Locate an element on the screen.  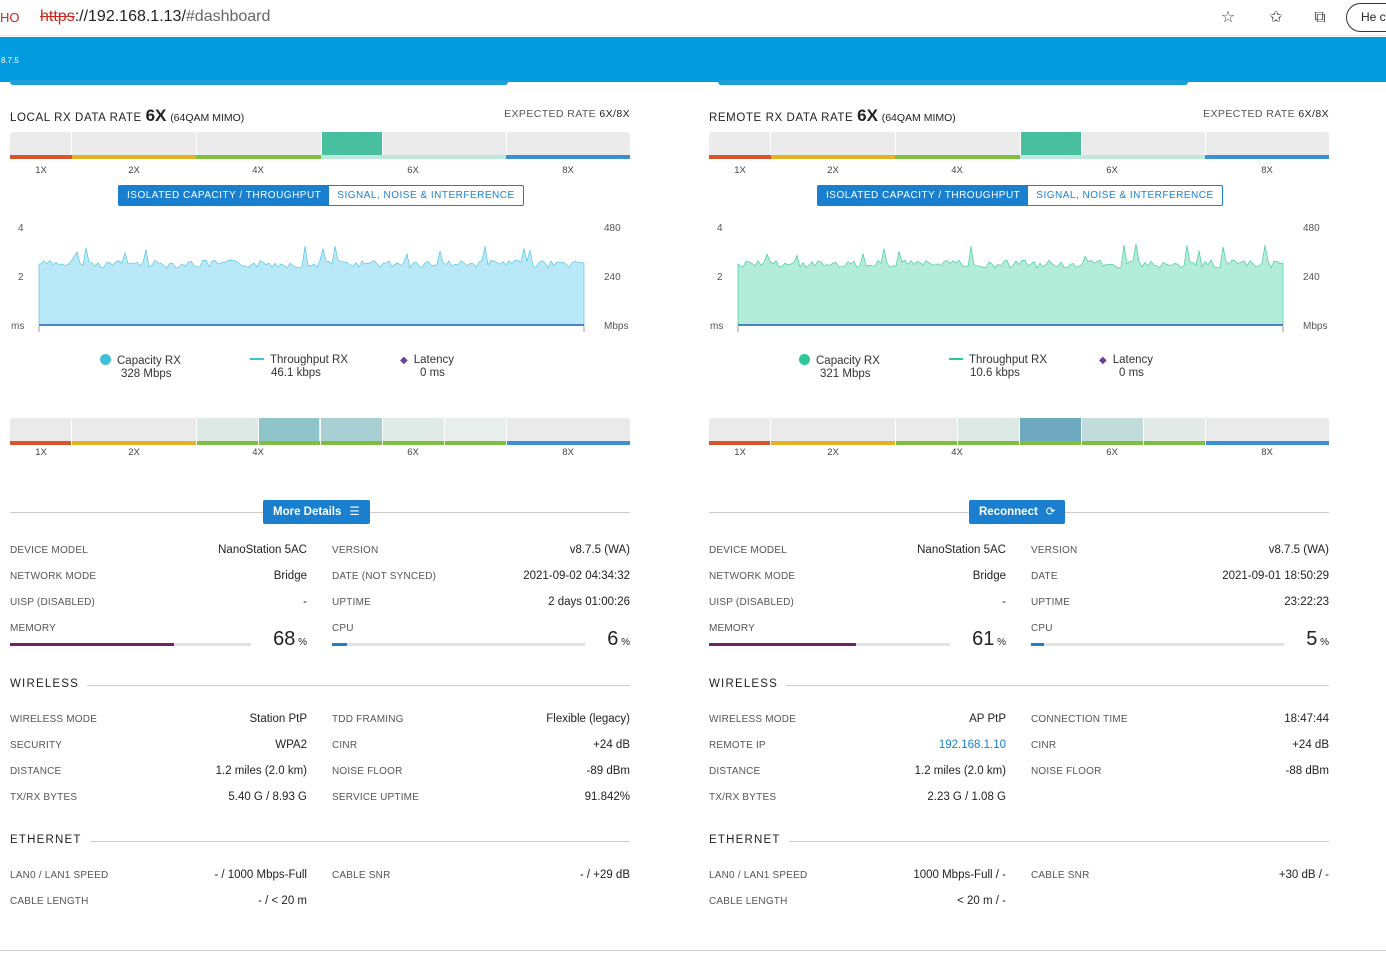
list-icon: ☰ is located at coordinates (354, 512).